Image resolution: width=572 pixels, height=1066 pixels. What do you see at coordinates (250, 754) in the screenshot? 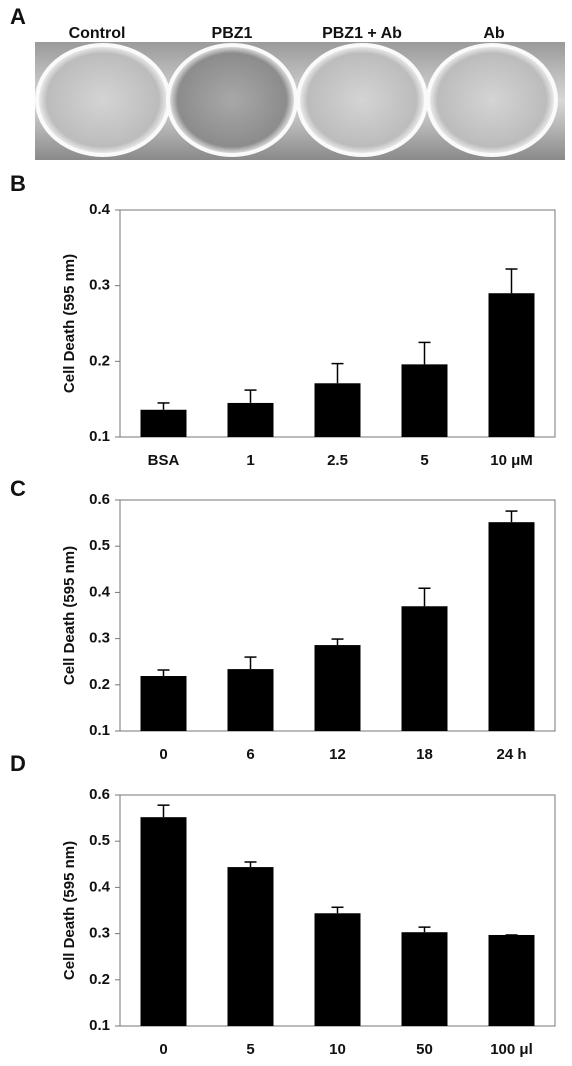
I see `x-tick-label: 6` at bounding box center [250, 754].